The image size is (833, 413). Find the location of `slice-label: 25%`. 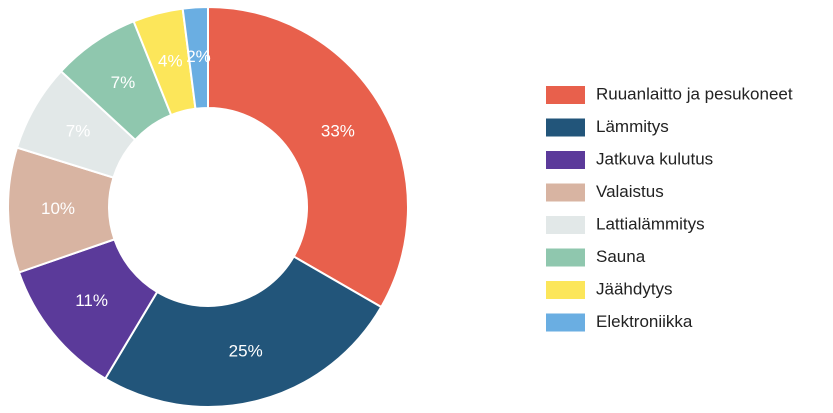

slice-label: 25% is located at coordinates (246, 351).